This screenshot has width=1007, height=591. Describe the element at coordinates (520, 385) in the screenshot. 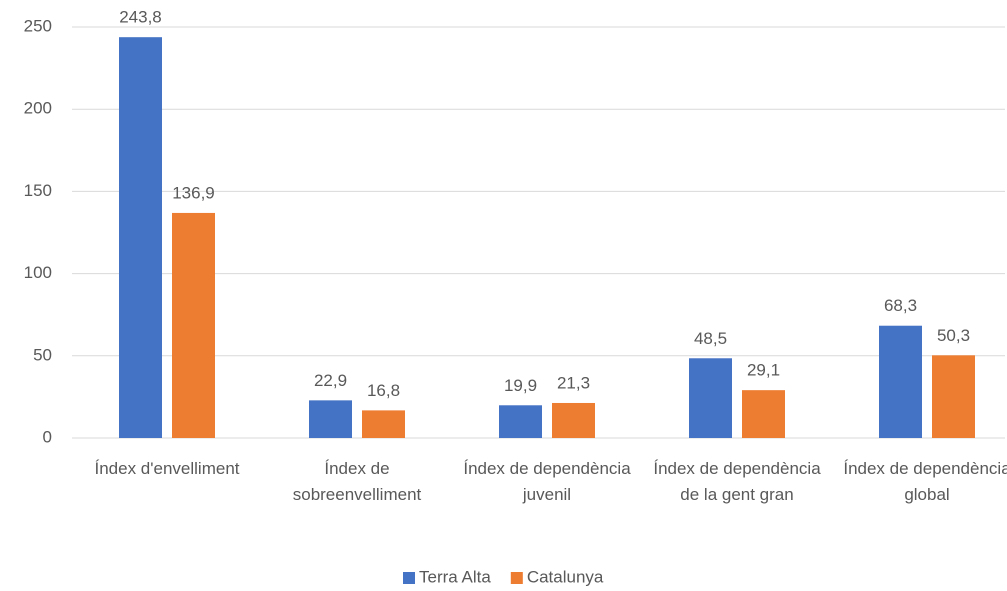

I see `data-label: 19,9` at that location.